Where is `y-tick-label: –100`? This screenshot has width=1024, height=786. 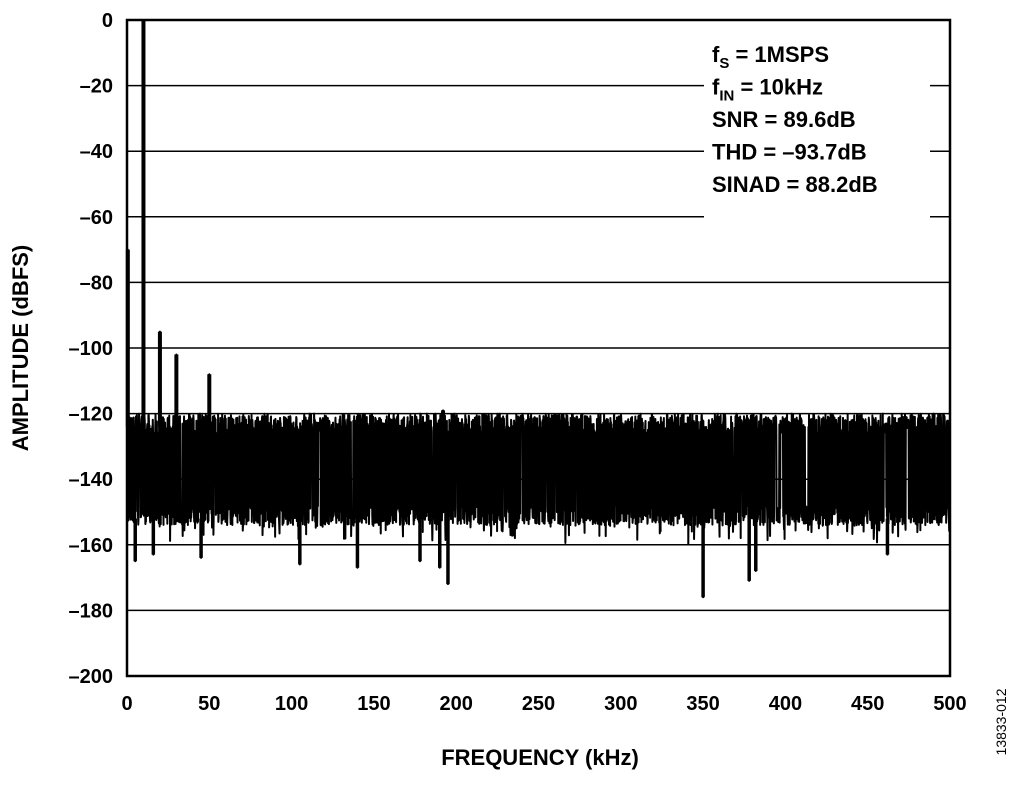
y-tick-label: –100 is located at coordinates (91, 349).